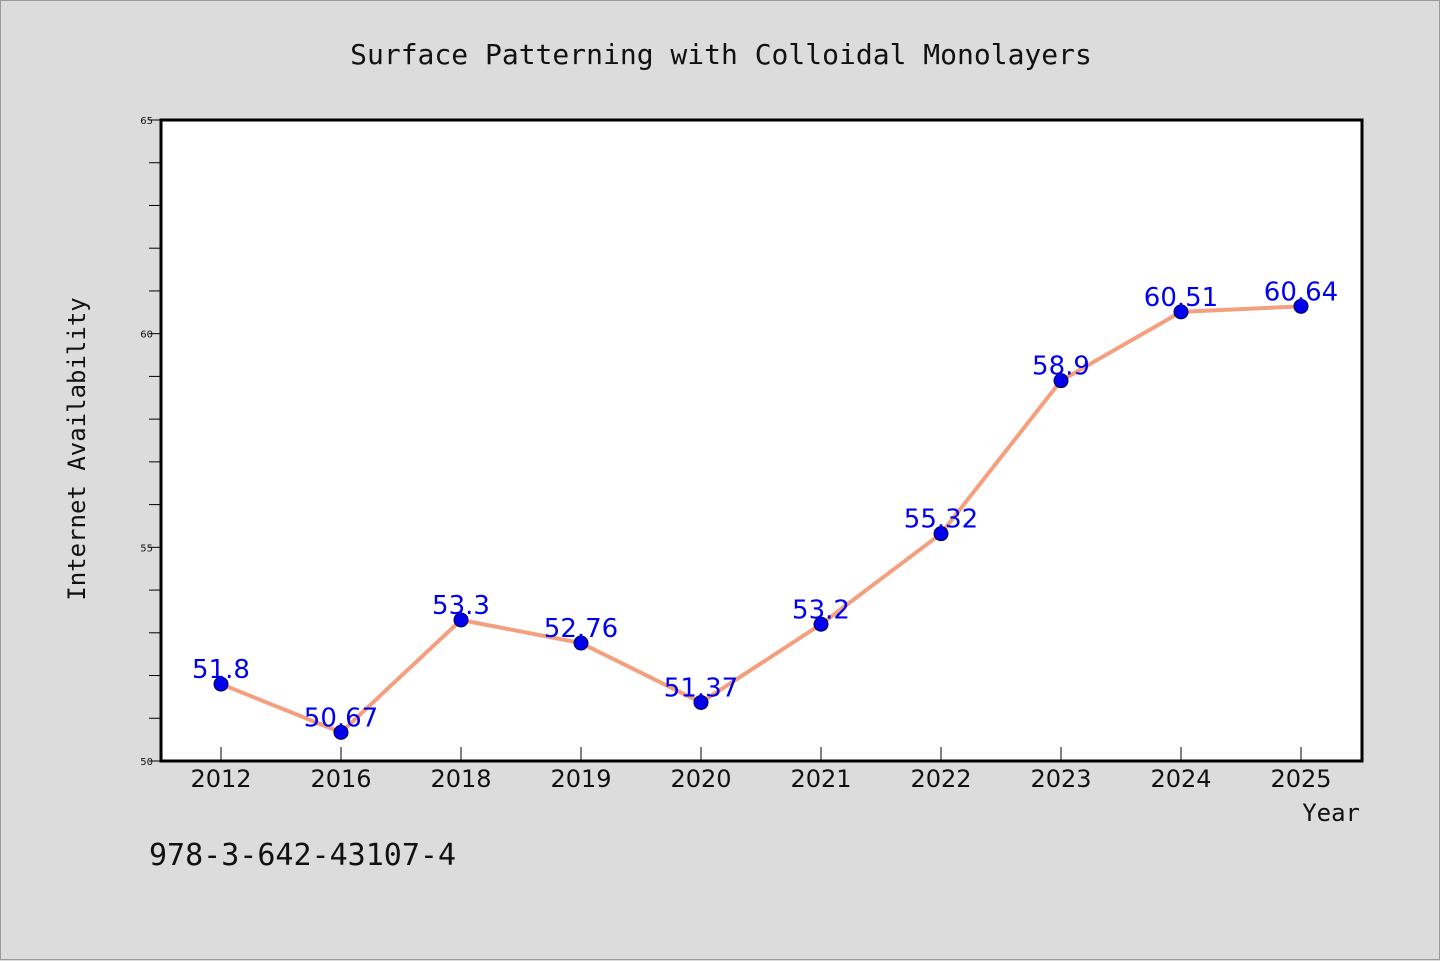 This screenshot has width=1440, height=961. I want to click on x-tick-label: 2018, so click(460, 779).